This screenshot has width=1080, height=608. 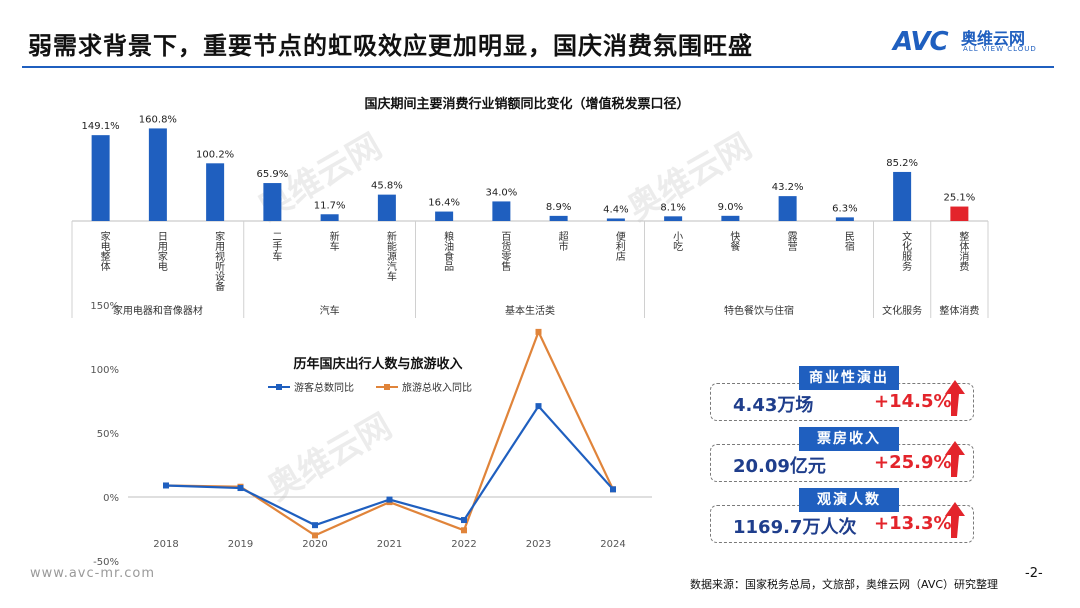 What do you see at coordinates (390, 256) in the screenshot?
I see `bar-category-label: 新能源汽车` at bounding box center [390, 256].